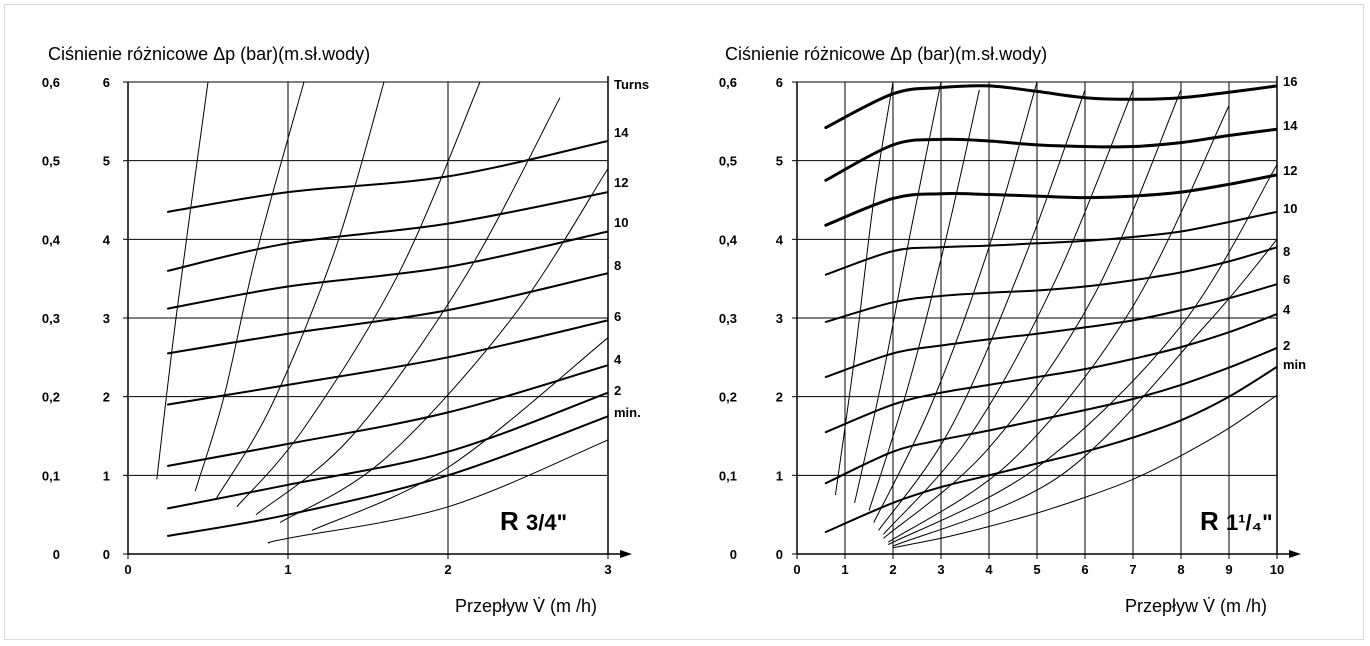 The image size is (1370, 646). What do you see at coordinates (526, 606) in the screenshot?
I see `x-axis-title: Przepływ V̇ (m /h)` at bounding box center [526, 606].